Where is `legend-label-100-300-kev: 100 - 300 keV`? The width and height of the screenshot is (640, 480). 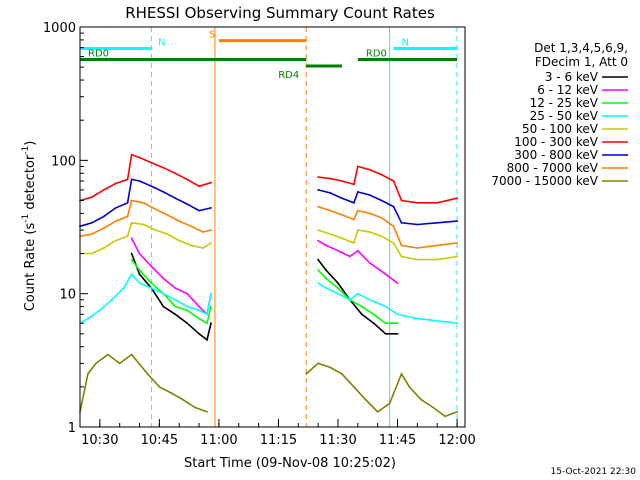 legend-label-100-300-kev: 100 - 300 keV is located at coordinates (556, 142).